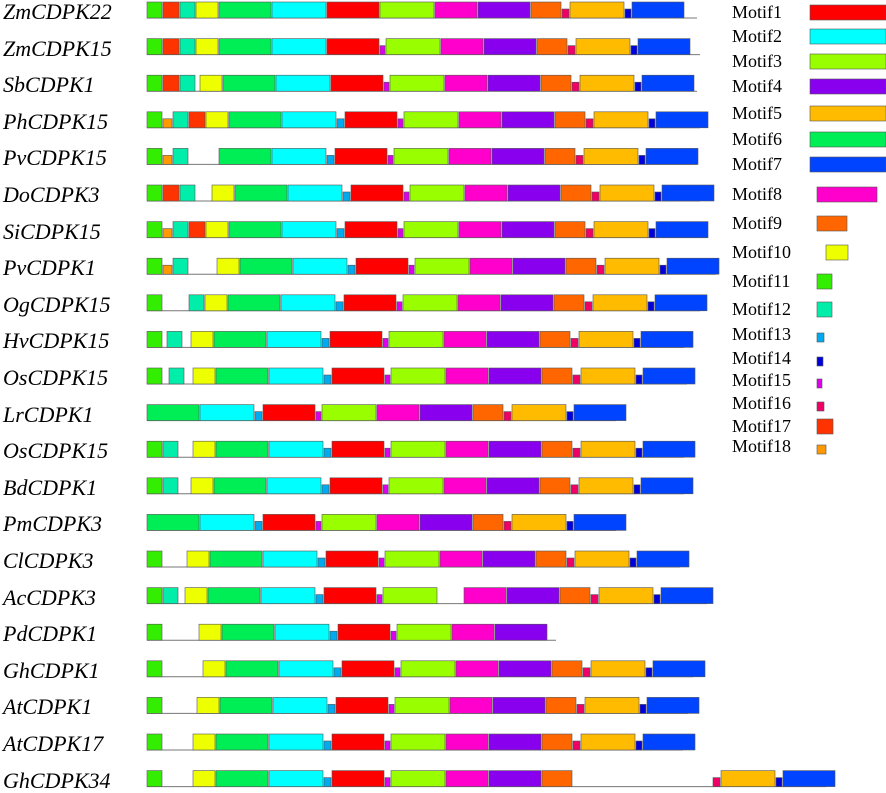 This screenshot has height=793, width=886. What do you see at coordinates (57, 304) in the screenshot?
I see `sequence-label: OgCDPK15` at bounding box center [57, 304].